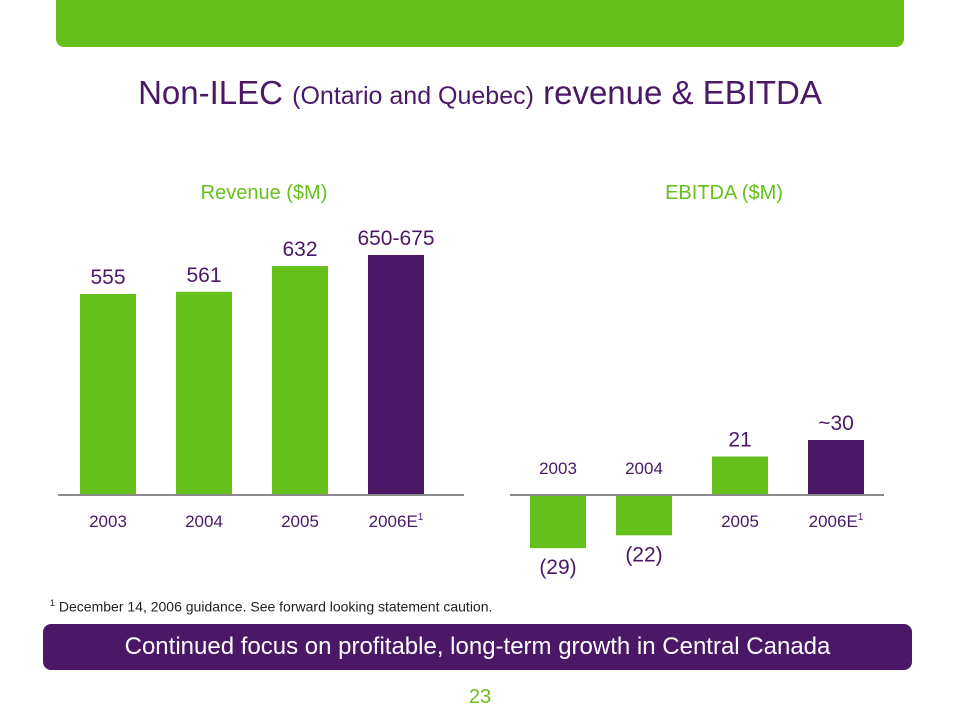  Describe the element at coordinates (739, 440) in the screenshot. I see `ebitda-value-label-2005: 21` at that location.